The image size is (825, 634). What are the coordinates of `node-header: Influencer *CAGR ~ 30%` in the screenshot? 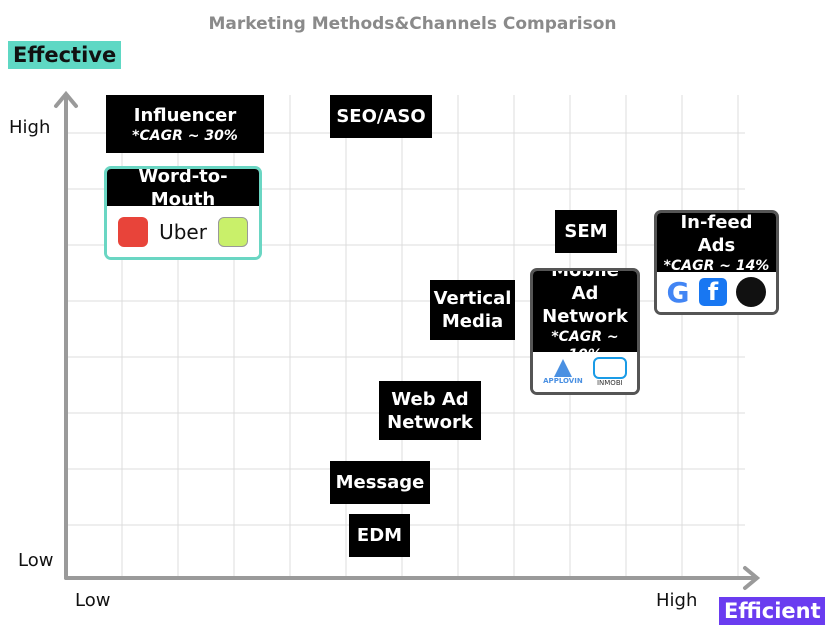 It's located at (185, 124).